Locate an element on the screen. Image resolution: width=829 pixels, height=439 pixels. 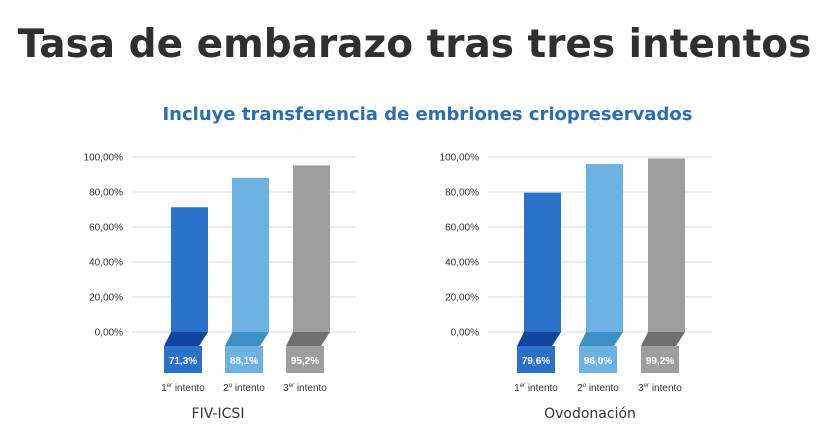
value-label: 95,2% is located at coordinates (305, 361).